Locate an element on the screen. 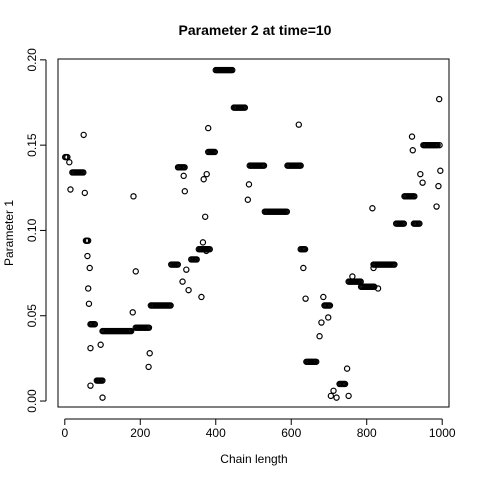 The height and width of the screenshot is (480, 480). y-tick-label: 0.05 is located at coordinates (32, 316).